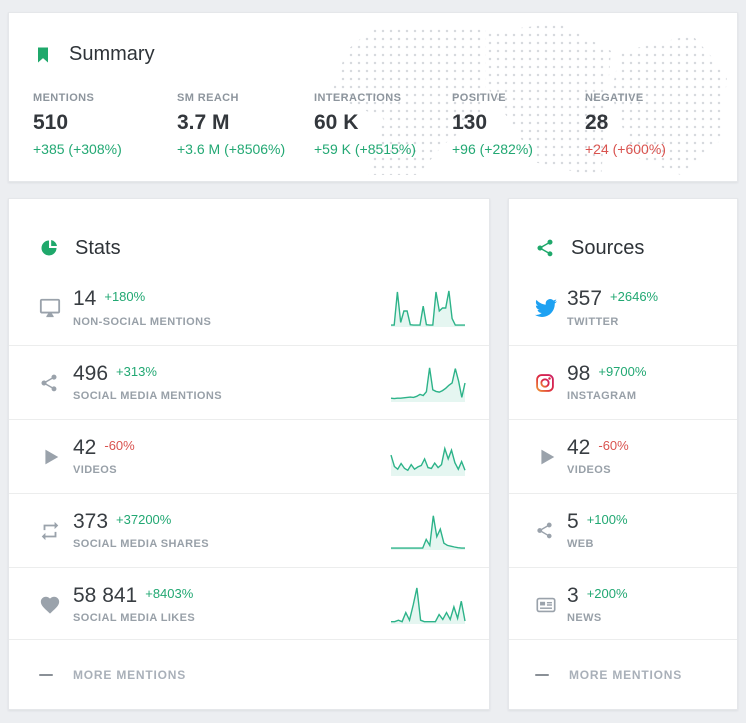 This screenshot has height=723, width=746. I want to click on heart-icon, so click(56, 605).